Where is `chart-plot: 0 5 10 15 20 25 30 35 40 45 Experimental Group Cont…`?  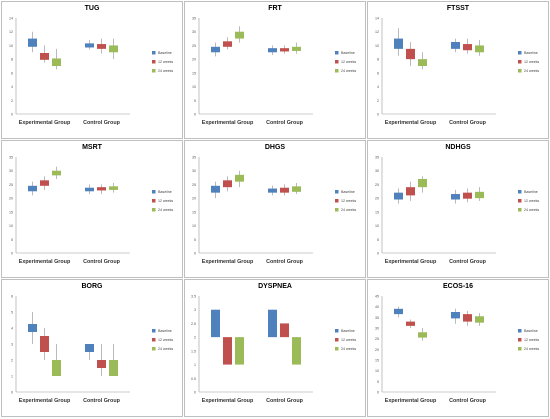 chart-plot: 0 5 10 15 20 25 30 35 40 45 Experimental Group Cont… is located at coordinates (457, 350).